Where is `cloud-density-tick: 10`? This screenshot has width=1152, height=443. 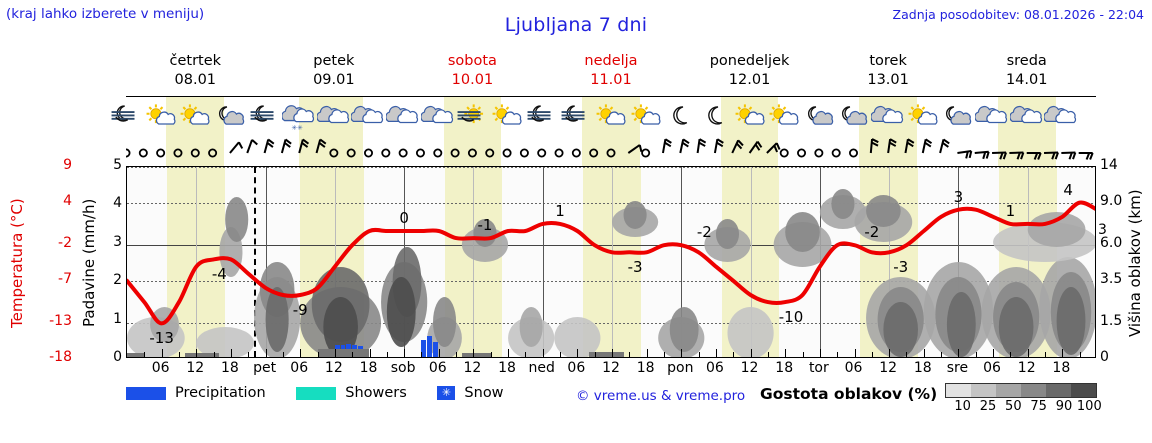 cloud-density-tick: 10 is located at coordinates (962, 406).